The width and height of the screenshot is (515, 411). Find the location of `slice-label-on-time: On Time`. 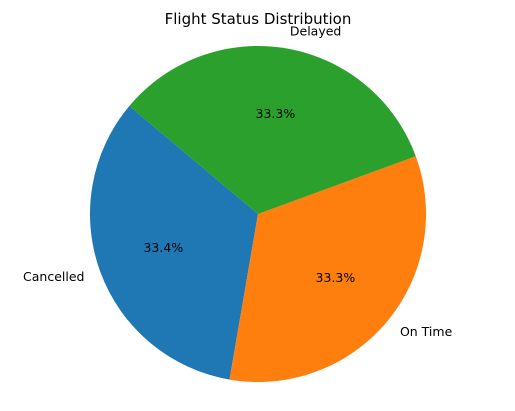

slice-label-on-time: On Time is located at coordinates (426, 331).